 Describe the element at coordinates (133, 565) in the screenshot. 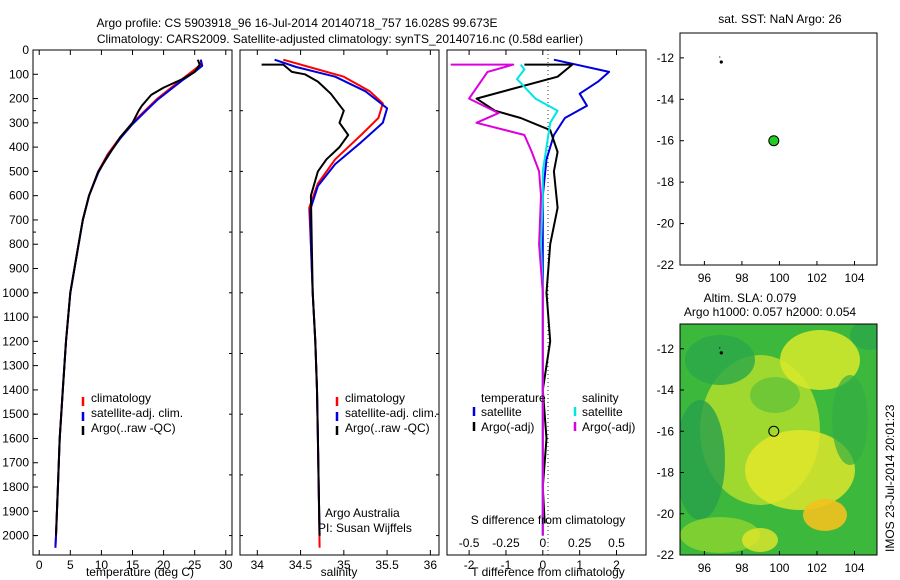

I see `x-tick-label: 15` at that location.